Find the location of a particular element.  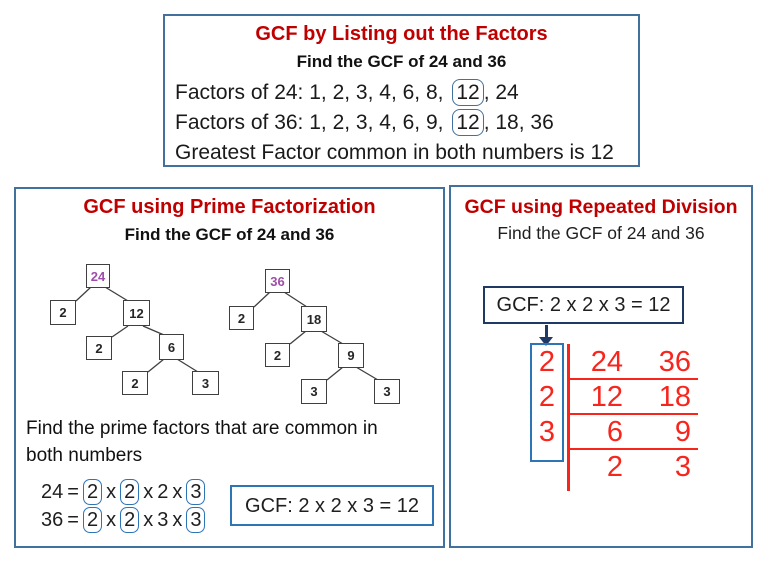

equation-36: 36 = 2 x 2 x 3 x 3 is located at coordinates (123, 520).